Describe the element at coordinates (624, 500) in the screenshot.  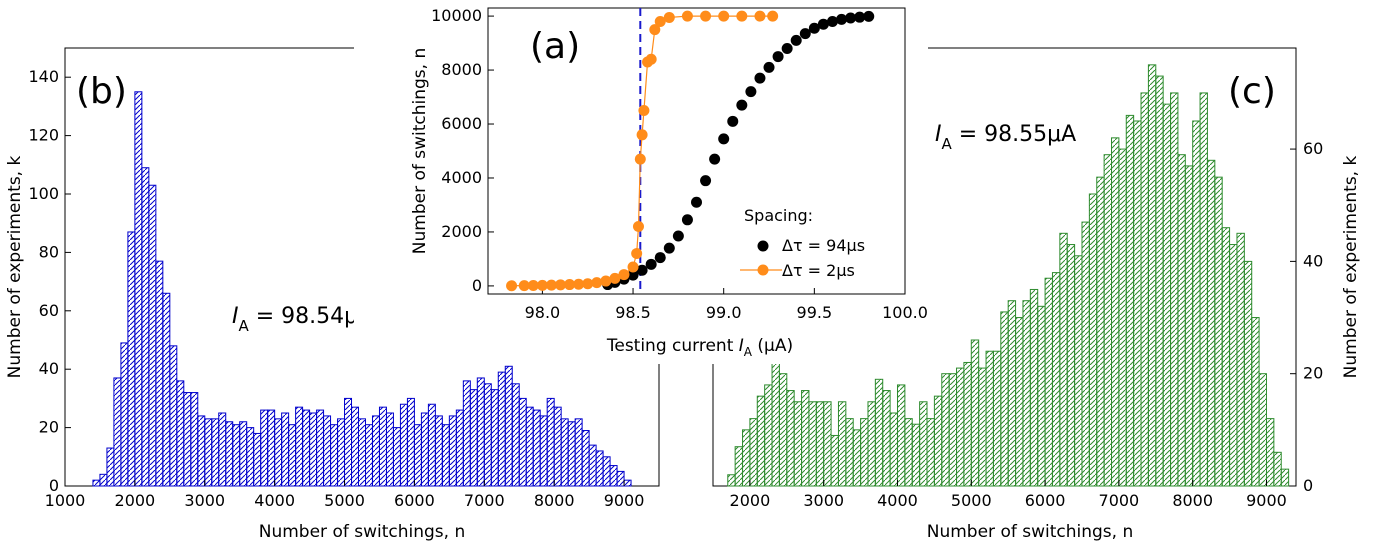
I see `panel-b-x-tick-label: 9000` at that location.